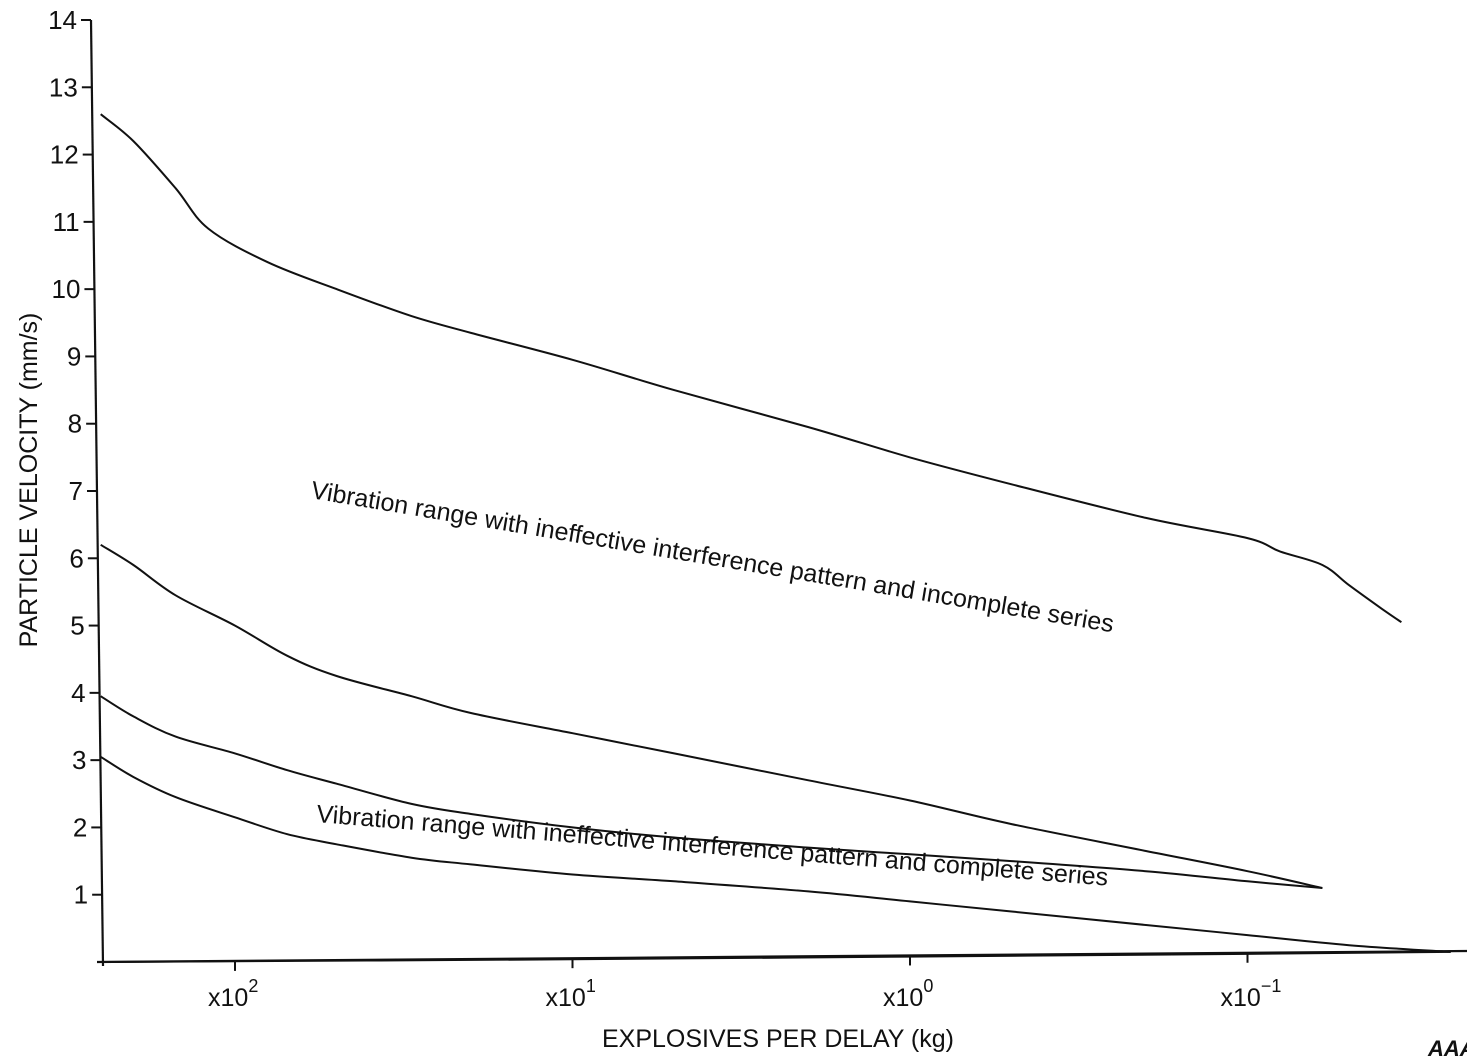 Image resolution: width=1467 pixels, height=1056 pixels. Describe the element at coordinates (1271, 986) in the screenshot. I see `x-tick-exponent: −1` at that location.